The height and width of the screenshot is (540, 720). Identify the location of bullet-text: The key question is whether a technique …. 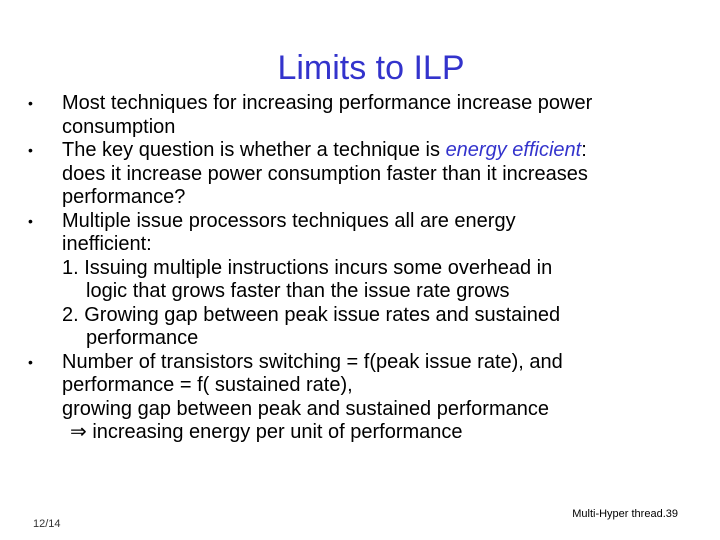
(391, 151).